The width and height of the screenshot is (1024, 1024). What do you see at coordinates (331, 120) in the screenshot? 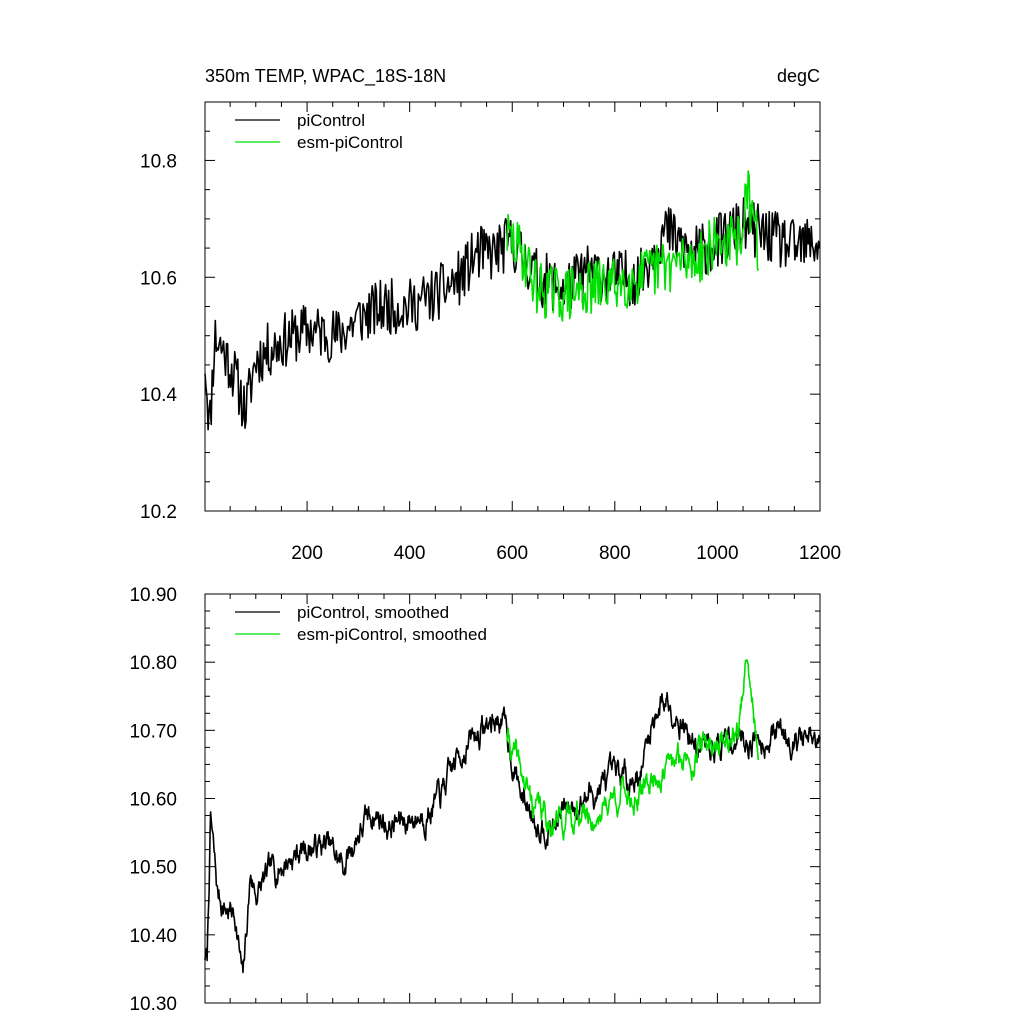
I see `legend-label-picontrol: piControl` at bounding box center [331, 120].